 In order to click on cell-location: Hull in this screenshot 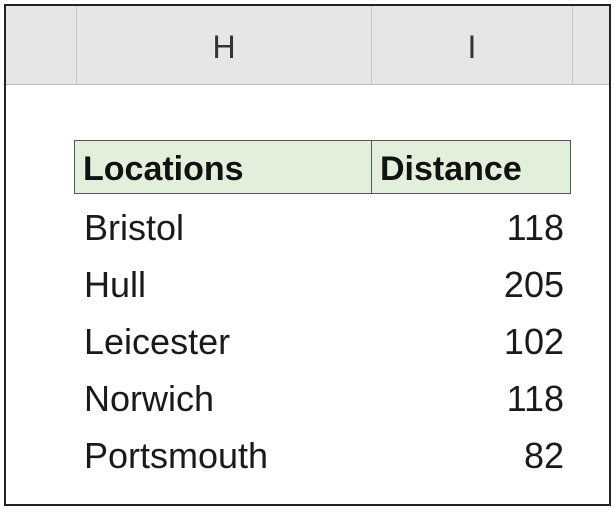, I will do `click(115, 284)`.